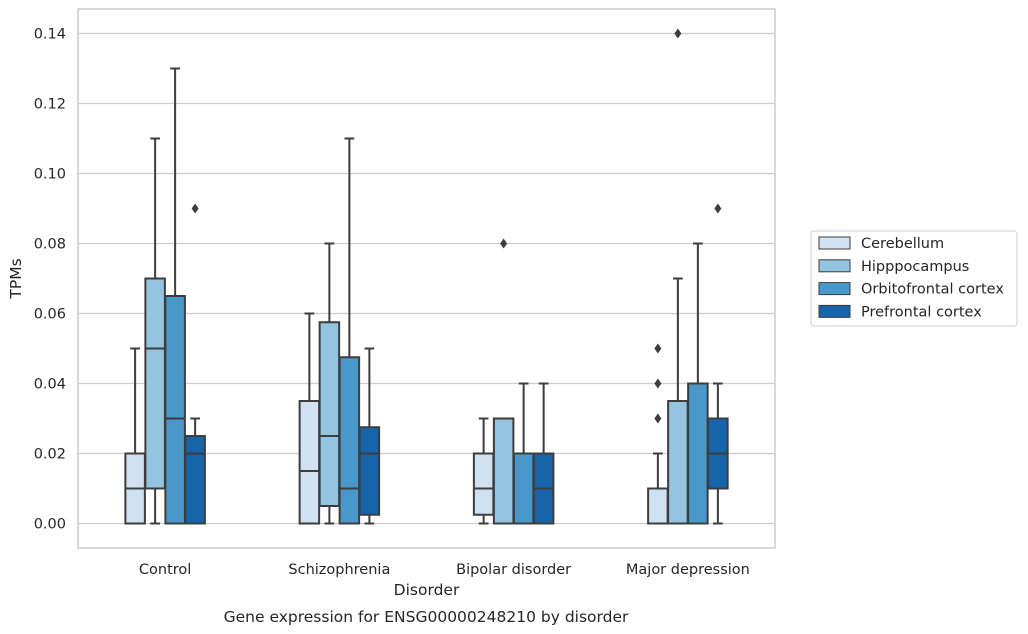 This screenshot has width=1028, height=634. Describe the element at coordinates (513, 570) in the screenshot. I see `x-tick-label: Bipolar disorder` at that location.